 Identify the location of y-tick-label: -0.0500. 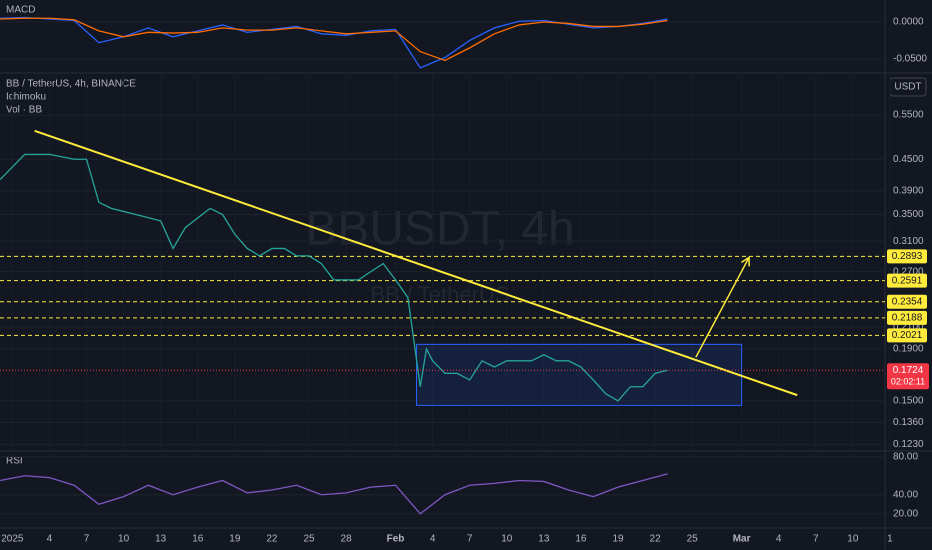
(910, 59).